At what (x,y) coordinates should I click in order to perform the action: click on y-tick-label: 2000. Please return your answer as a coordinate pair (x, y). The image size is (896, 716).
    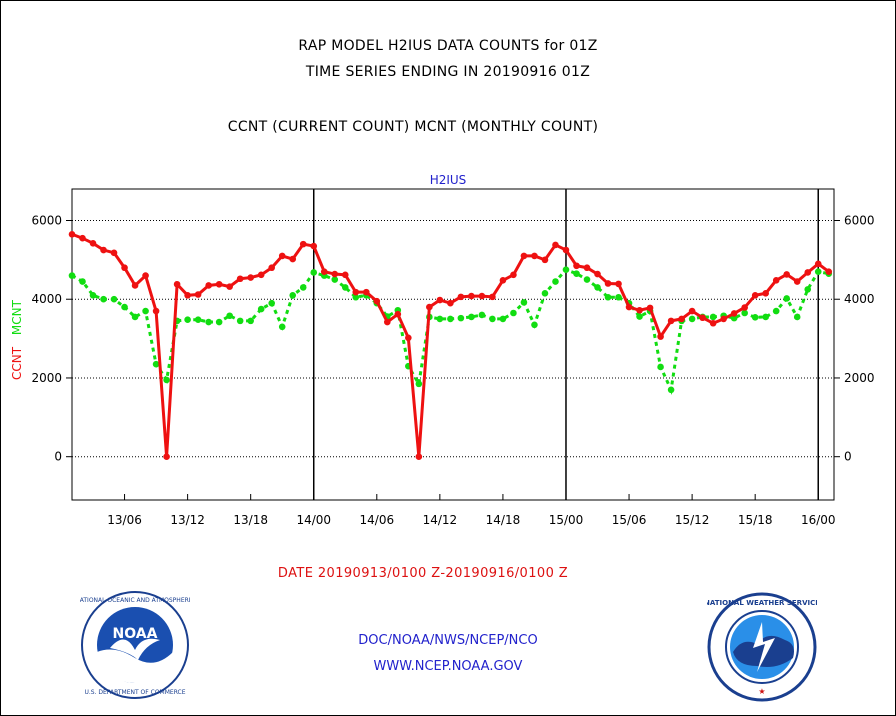
    Looking at the image, I should click on (859, 378).